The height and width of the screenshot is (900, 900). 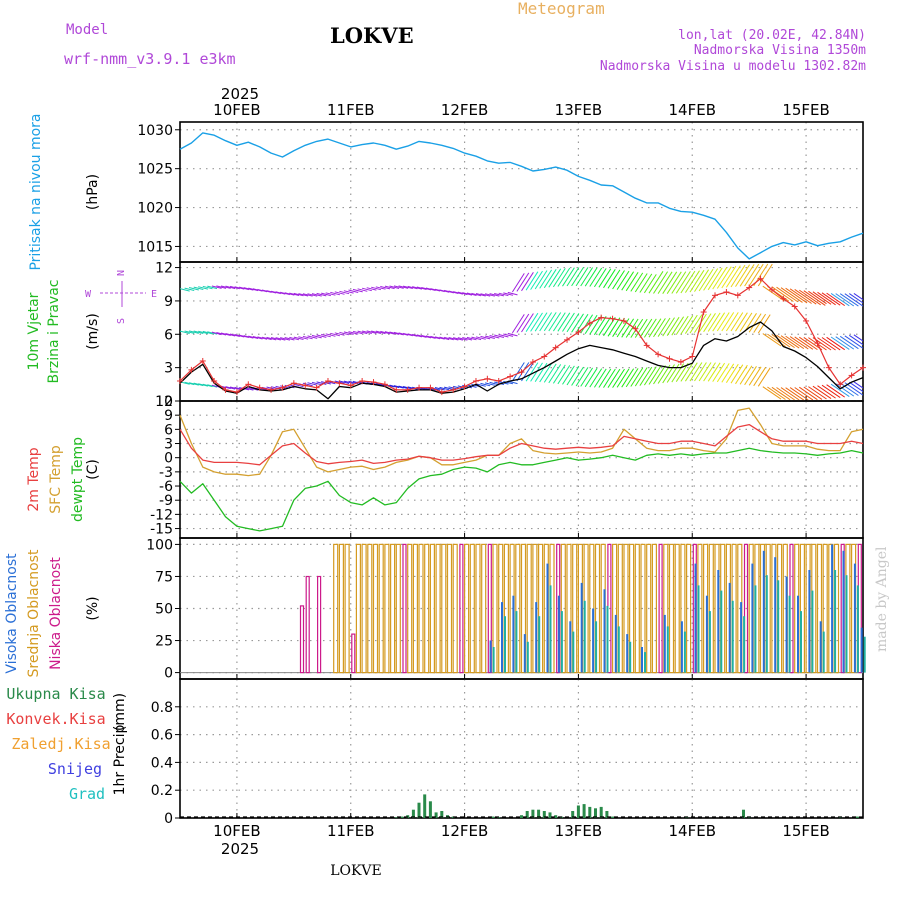 What do you see at coordinates (36, 191) in the screenshot?
I see `pressure-title: Pritisak na nivou mora` at bounding box center [36, 191].